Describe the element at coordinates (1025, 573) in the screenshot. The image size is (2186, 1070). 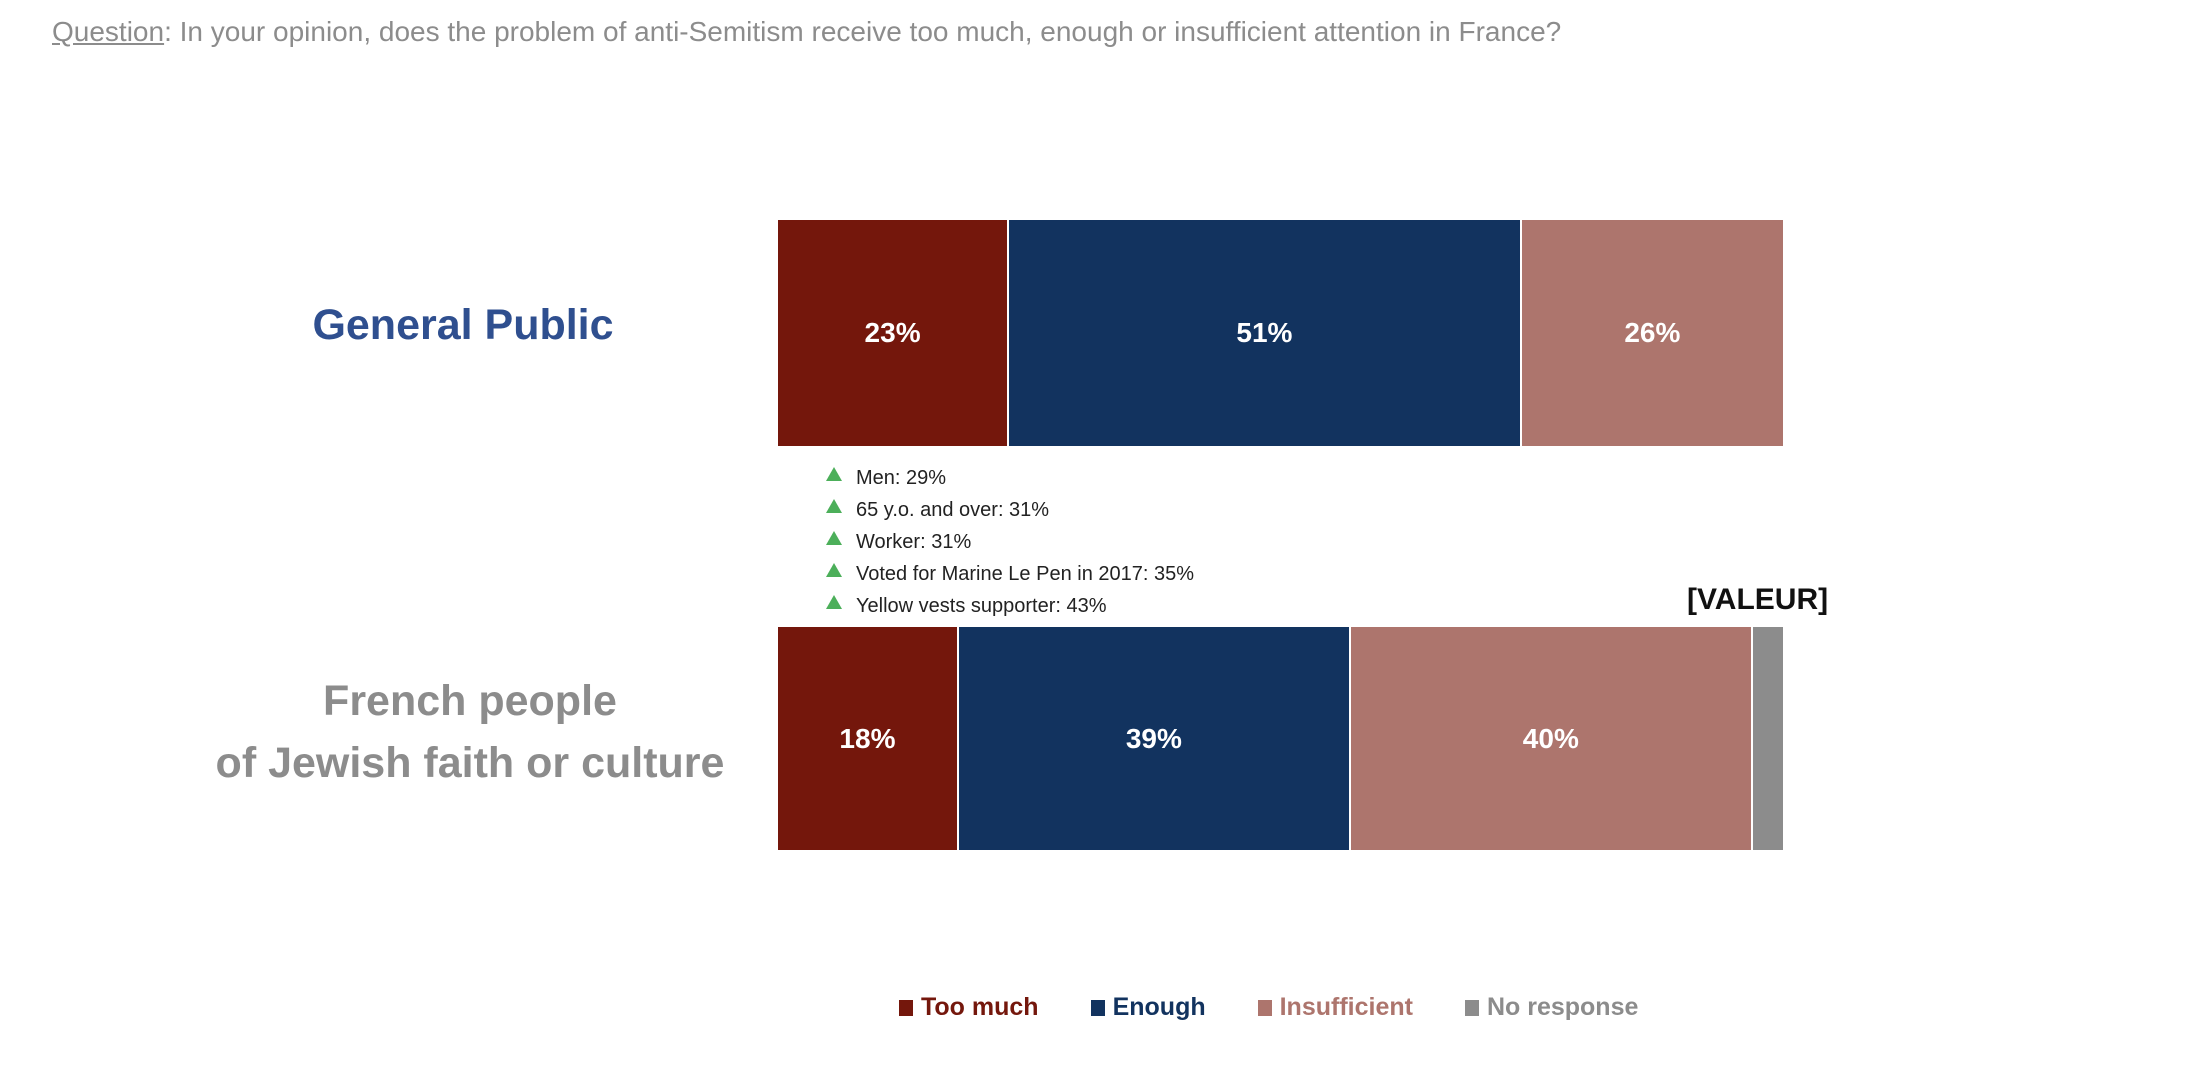
I see `subgroup-text: Voted for Marine Le Pen in 2017: 35%` at that location.